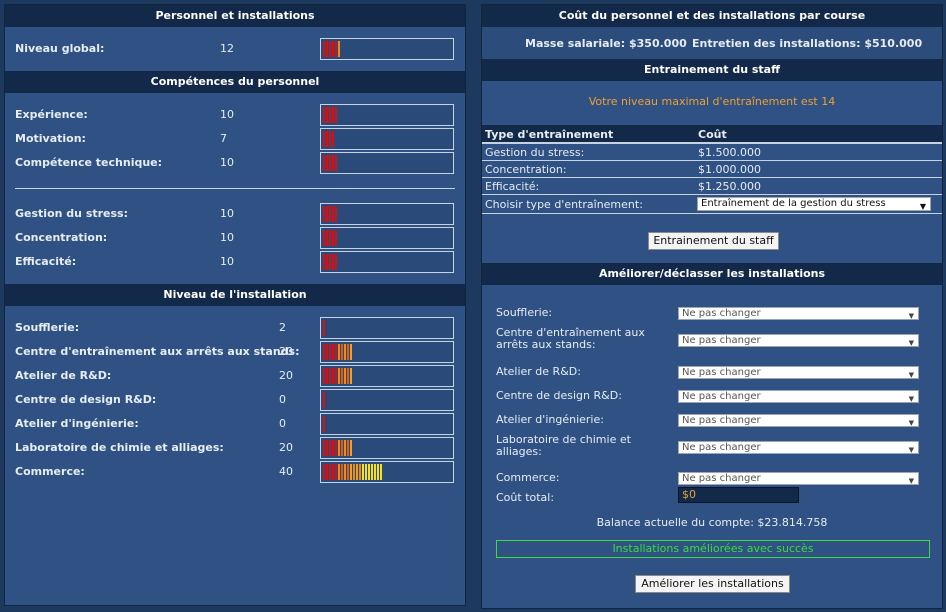 This screenshot has width=946, height=612. I want to click on facility-atelier-de-r-d-label: Atelier de R&D:, so click(63, 375).